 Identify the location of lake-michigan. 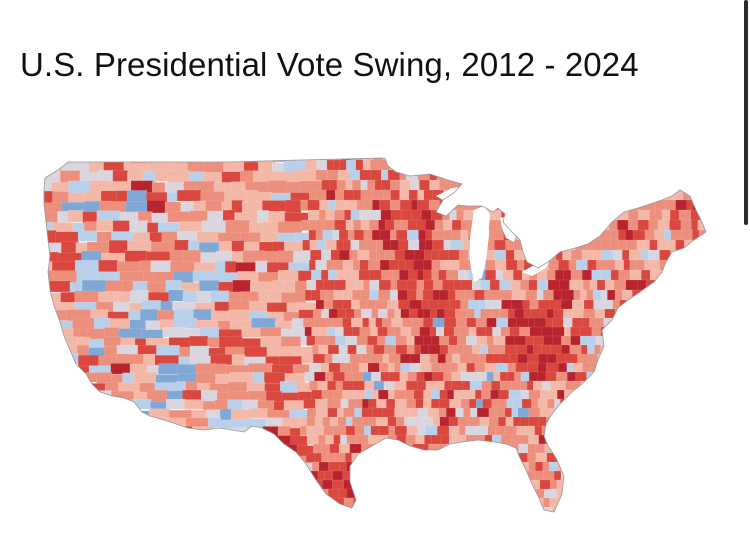
(480, 244).